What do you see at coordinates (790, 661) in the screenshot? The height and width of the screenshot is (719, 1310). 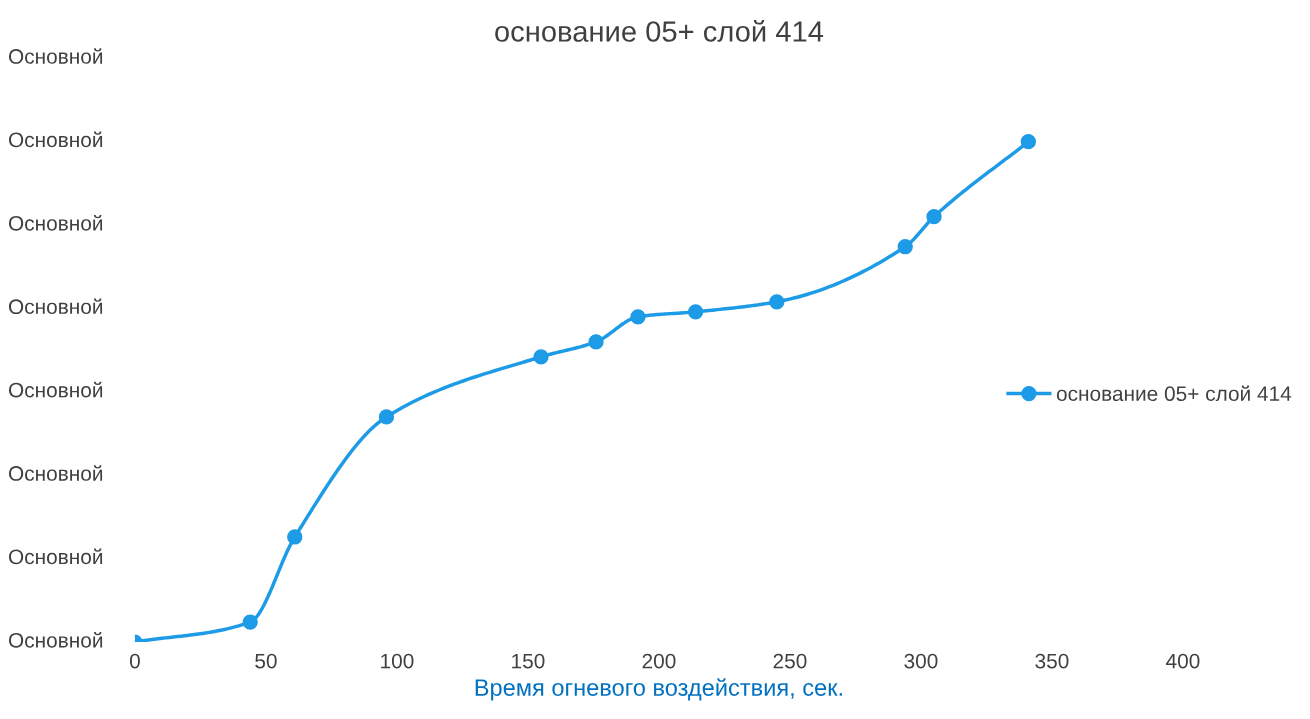 I see `x-tick-label: 250` at bounding box center [790, 661].